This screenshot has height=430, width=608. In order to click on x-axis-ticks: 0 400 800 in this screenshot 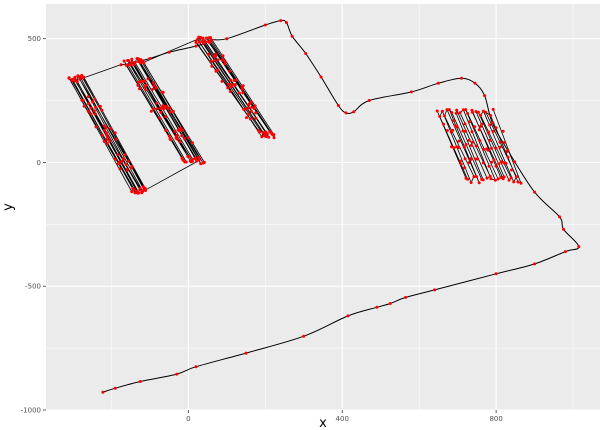, I will do `click(344, 416)`.